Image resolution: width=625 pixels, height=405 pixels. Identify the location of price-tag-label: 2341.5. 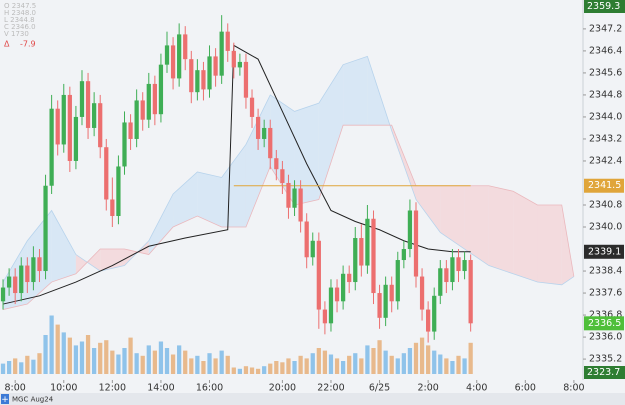
(604, 185).